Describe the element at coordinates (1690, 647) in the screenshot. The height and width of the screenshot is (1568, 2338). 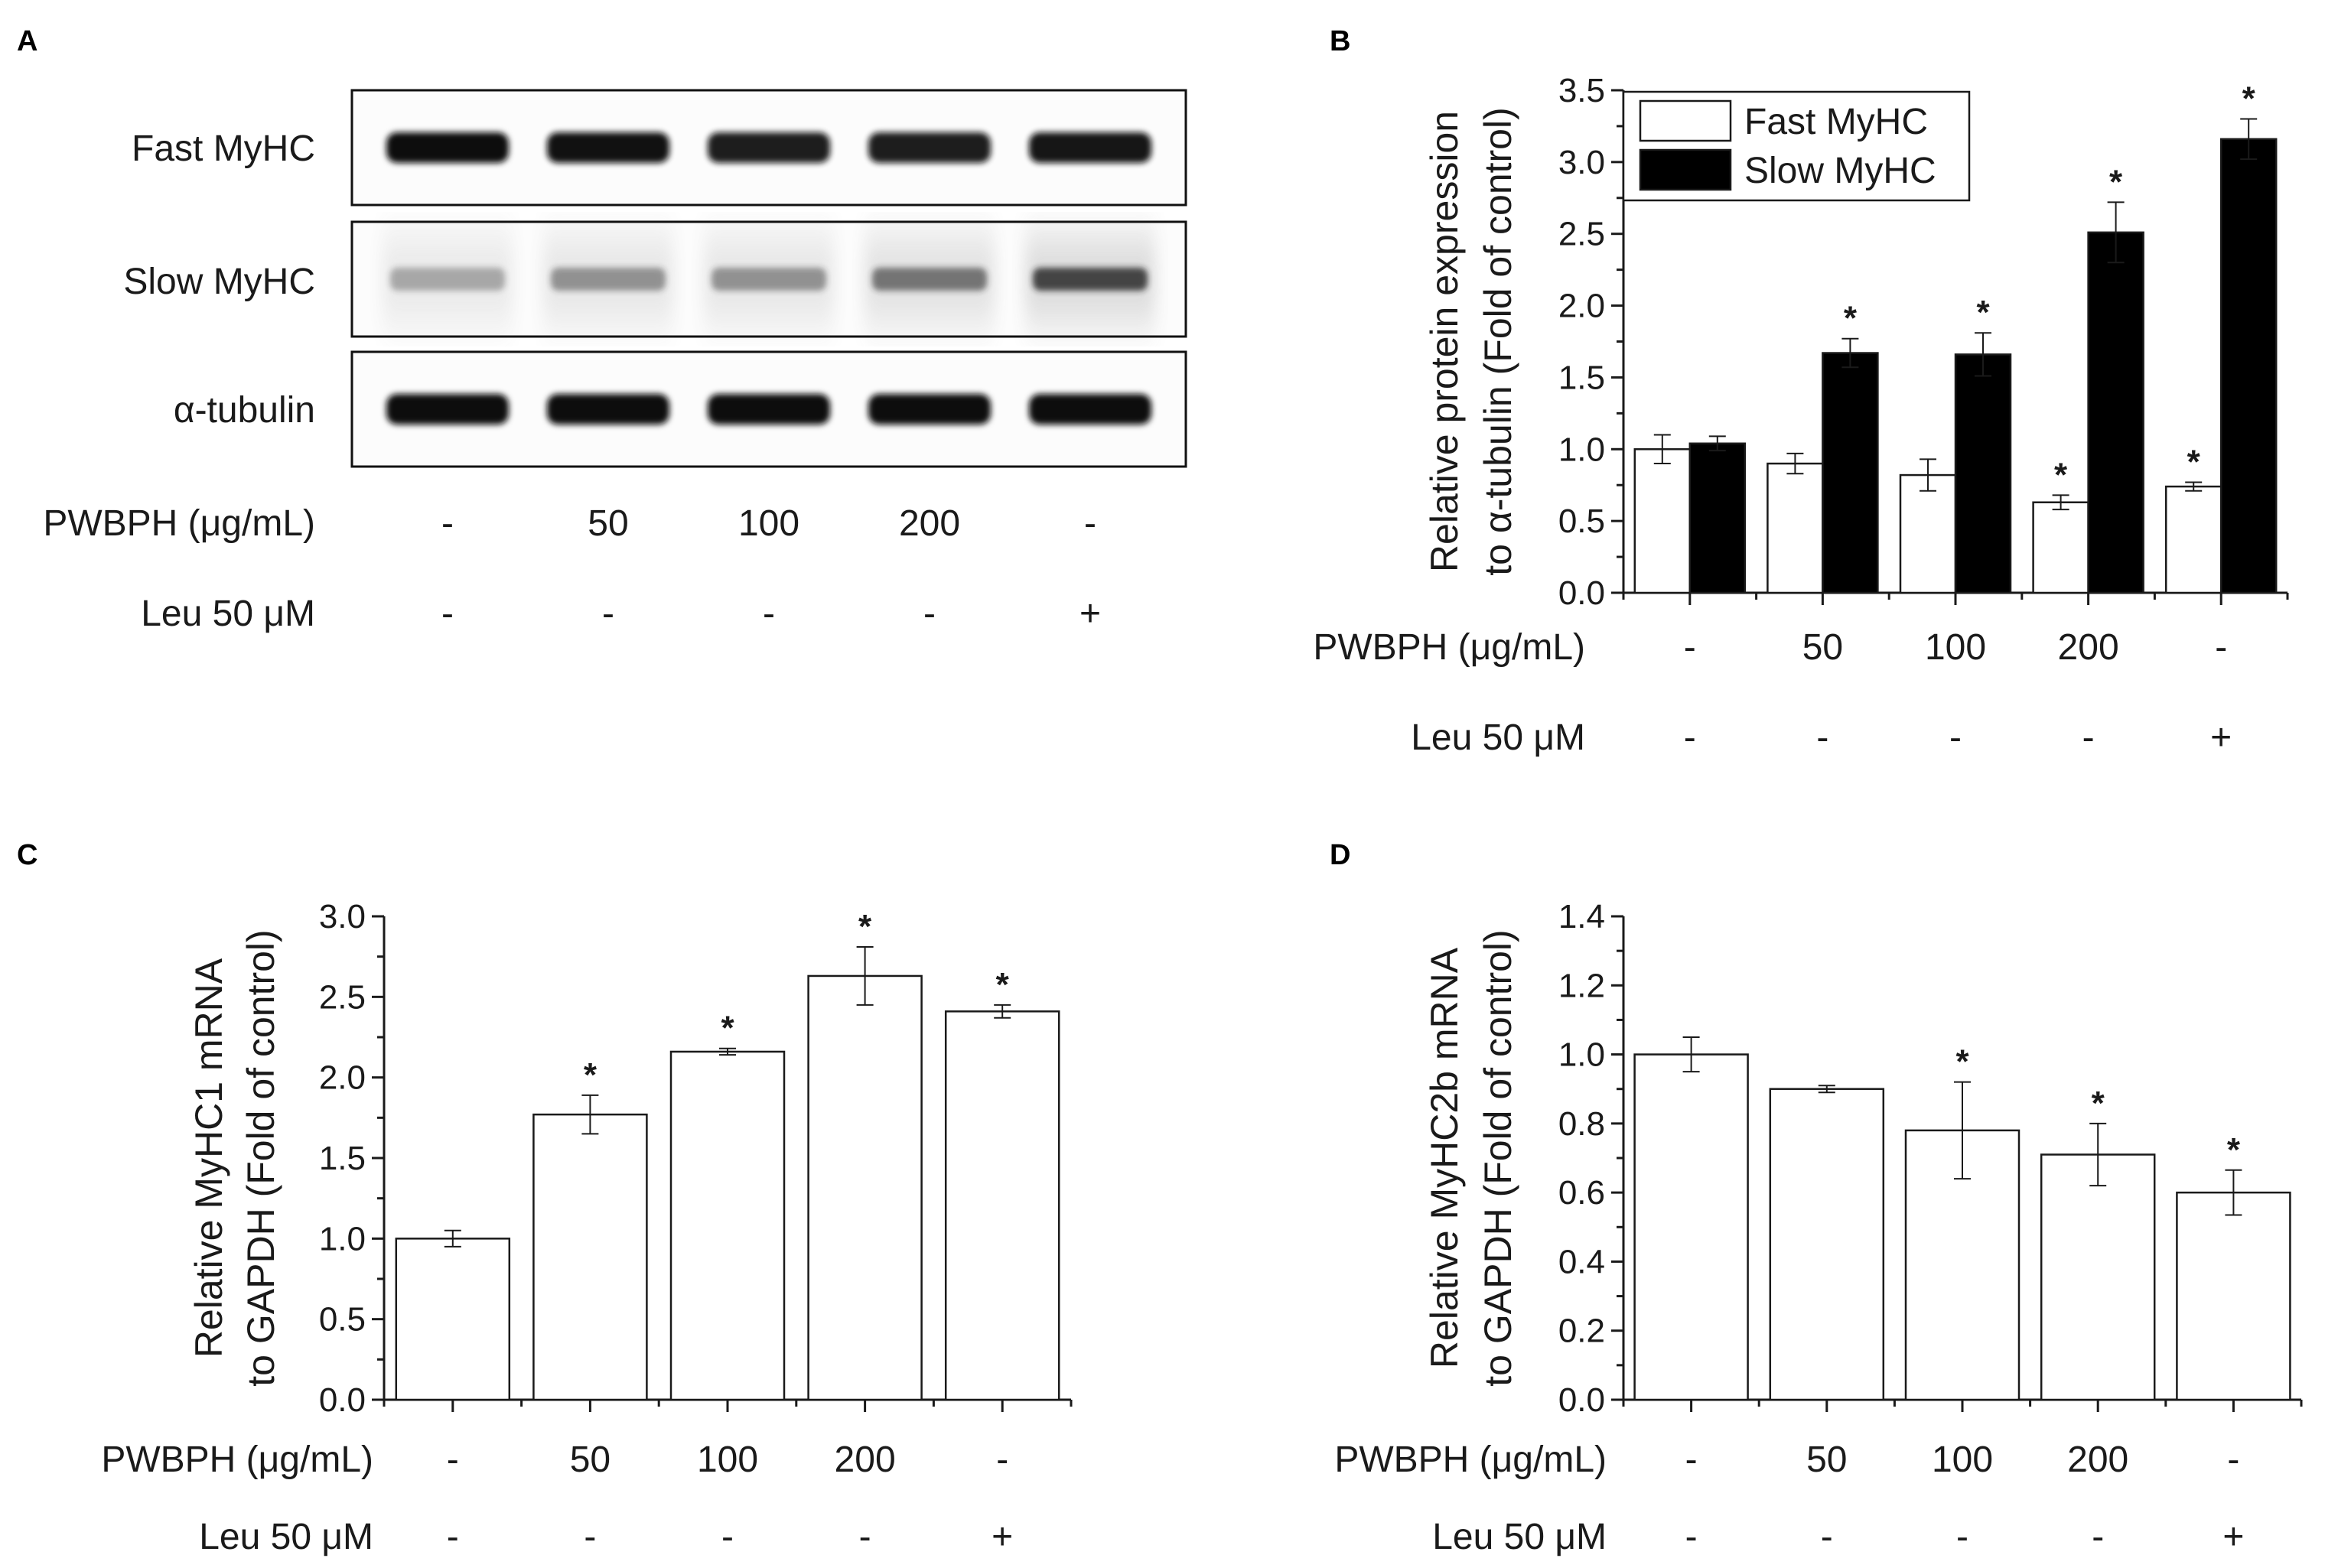
I see `panel-b-pwbph-value-0: -` at that location.